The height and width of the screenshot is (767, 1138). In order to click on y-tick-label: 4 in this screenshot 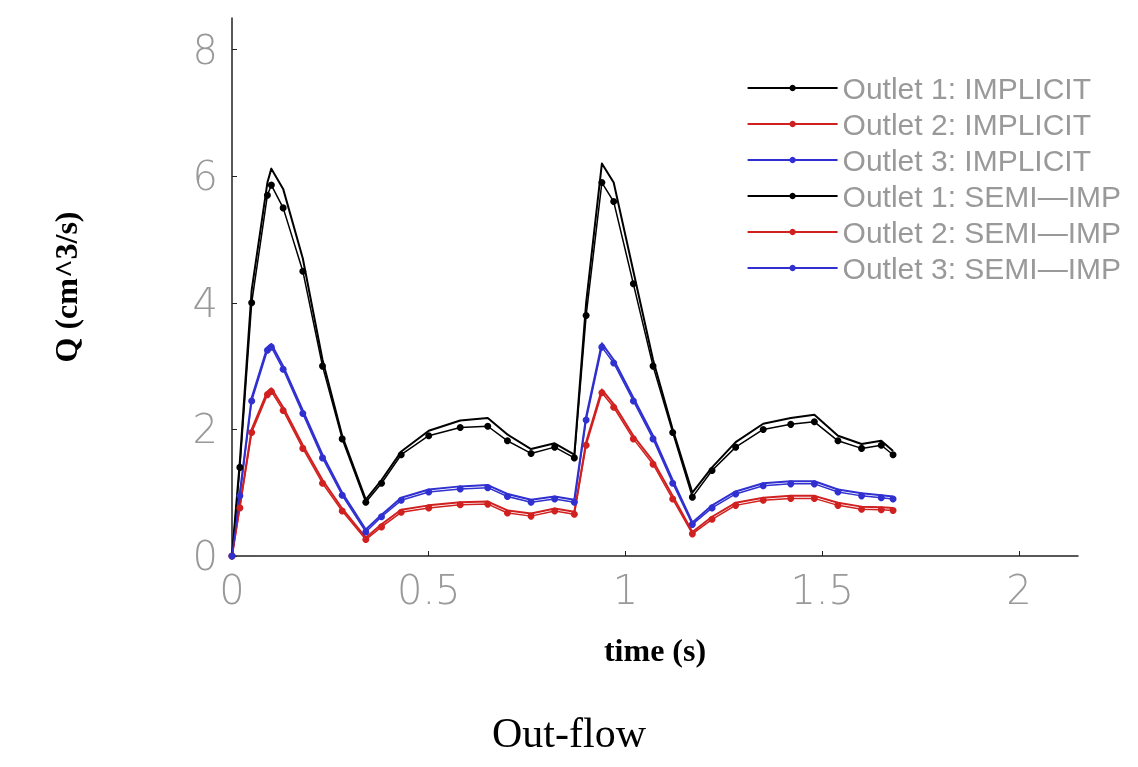, I will do `click(205, 302)`.